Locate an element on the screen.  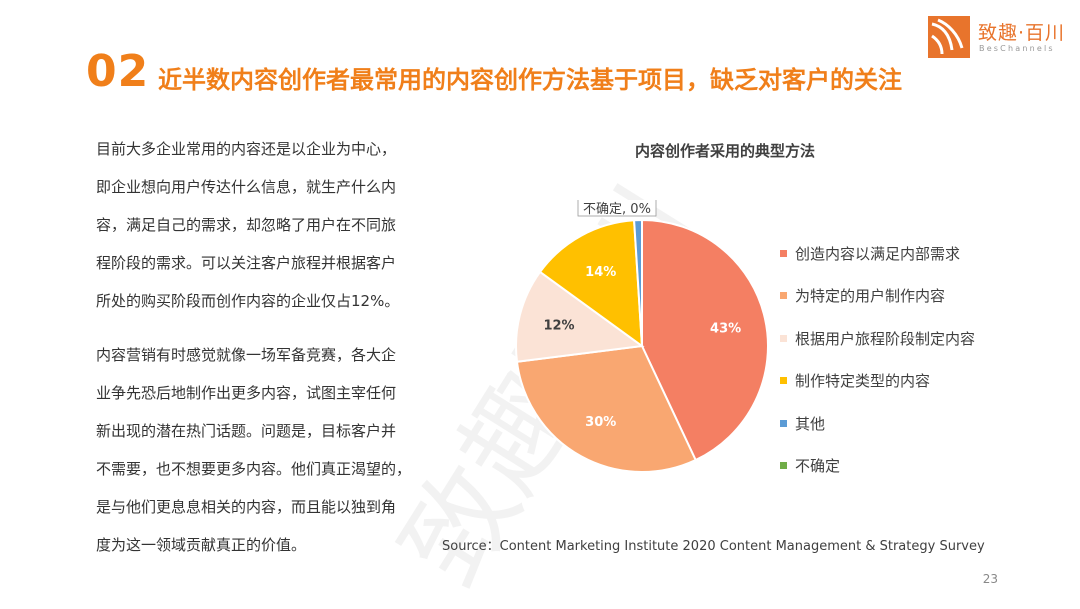
legend-label: 为特定的用户制作内容 is located at coordinates (870, 296).